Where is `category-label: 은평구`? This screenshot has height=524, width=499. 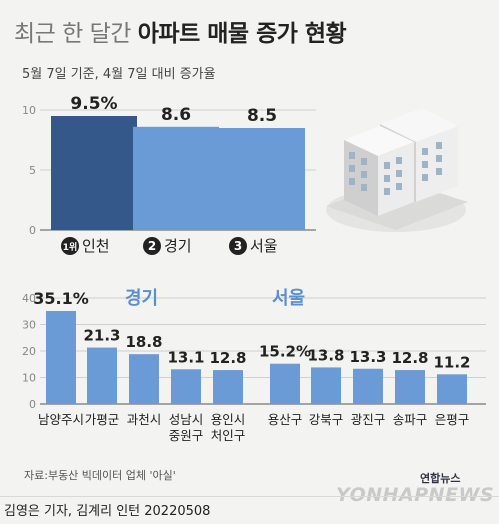
category-label: 은평구 is located at coordinates (452, 419).